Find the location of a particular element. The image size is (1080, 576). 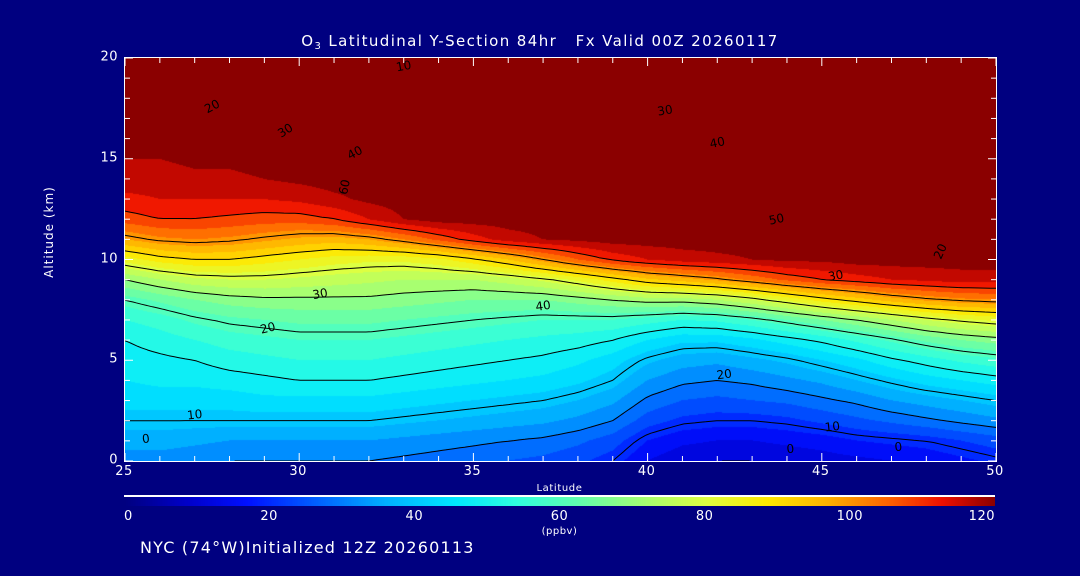

y-axis-label: Altitude (km) is located at coordinates (49, 232).